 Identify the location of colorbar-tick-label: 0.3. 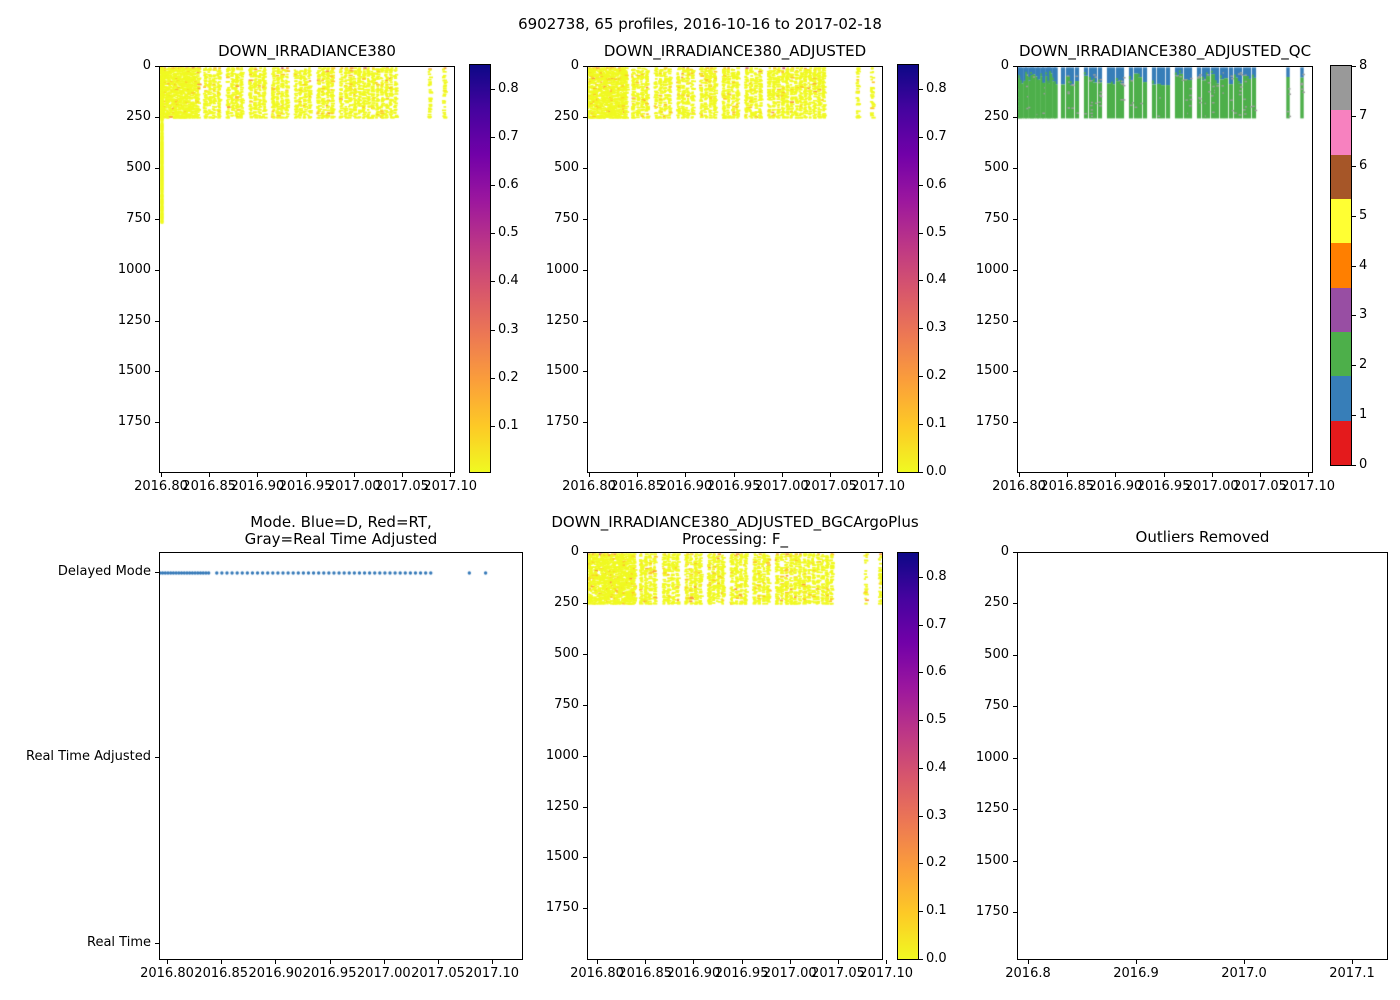
(508, 329).